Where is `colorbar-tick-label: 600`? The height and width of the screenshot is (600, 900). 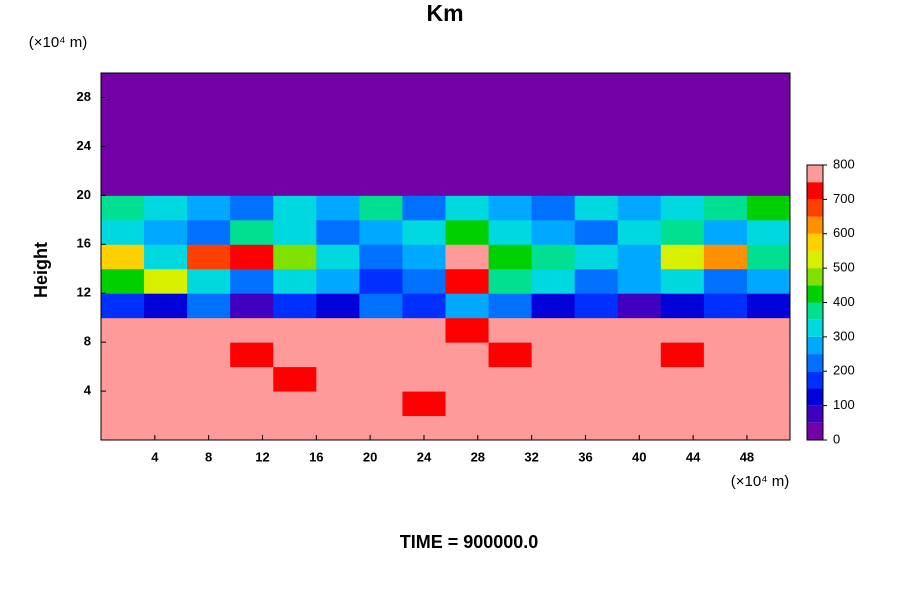
colorbar-tick-label: 600 is located at coordinates (844, 232).